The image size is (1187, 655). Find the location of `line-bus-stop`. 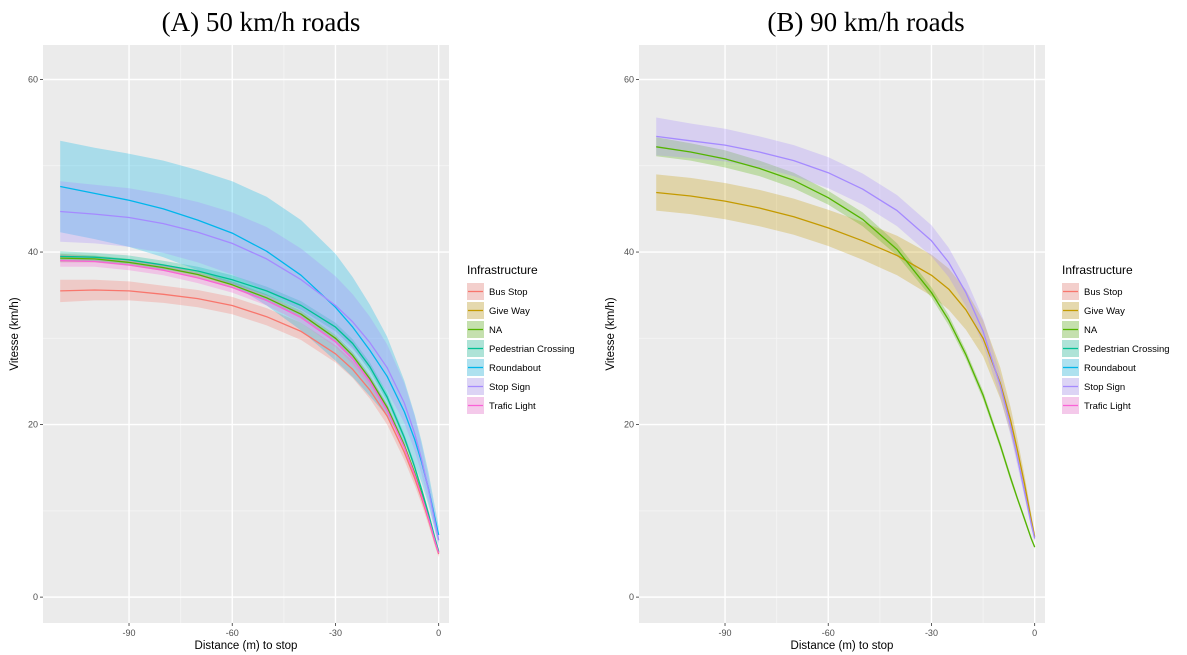

line-bus-stop is located at coordinates (250, 422).